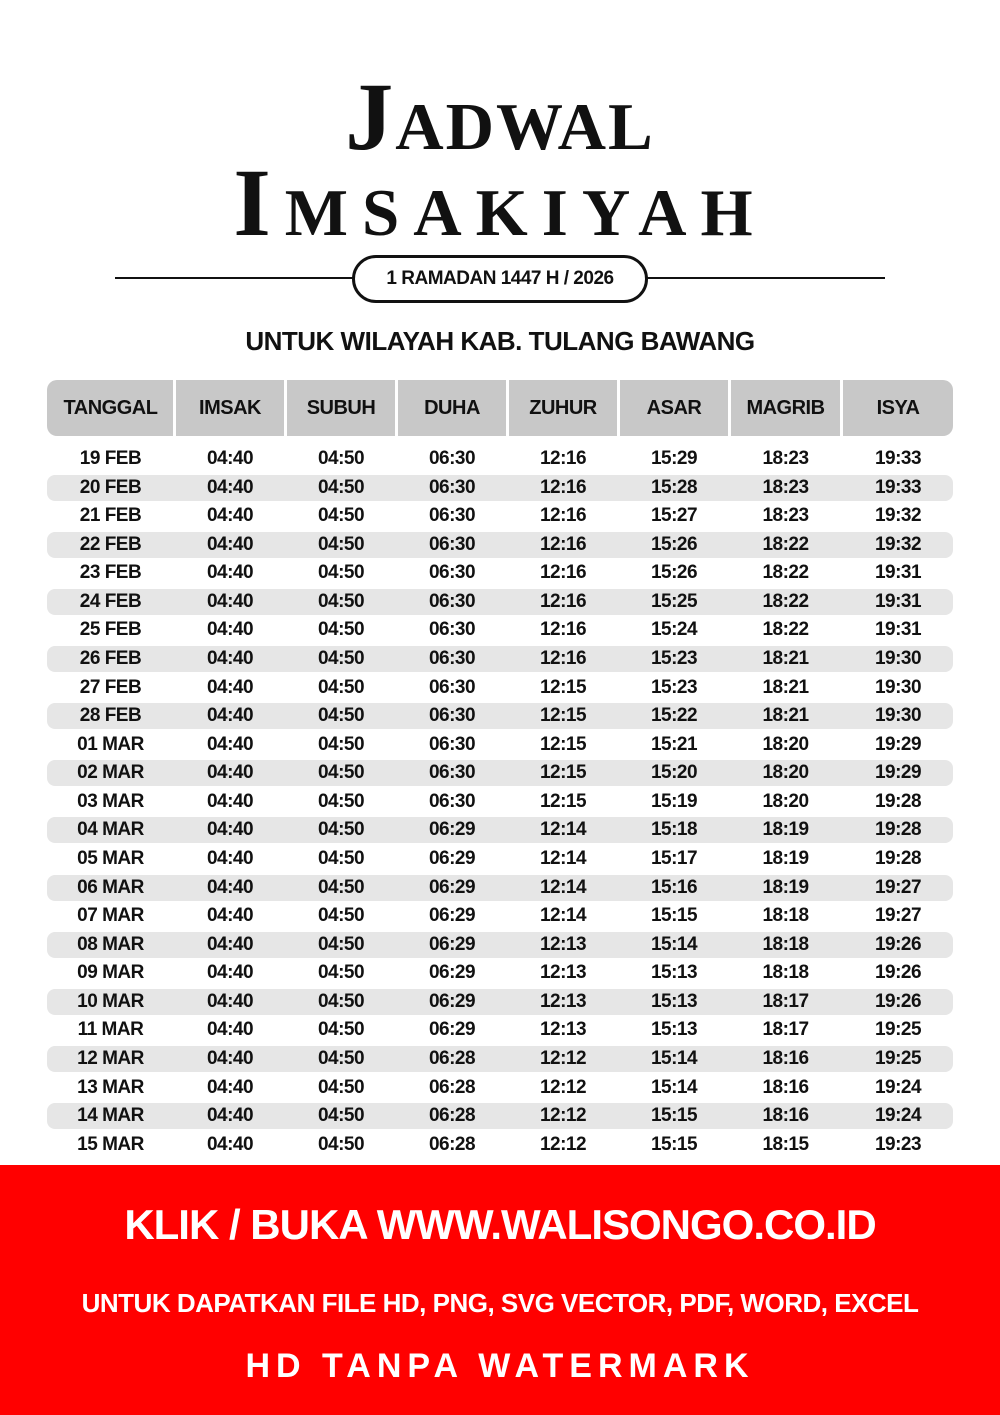 The height and width of the screenshot is (1415, 1000). I want to click on cell-tanggal: 05 MAR, so click(110, 859).